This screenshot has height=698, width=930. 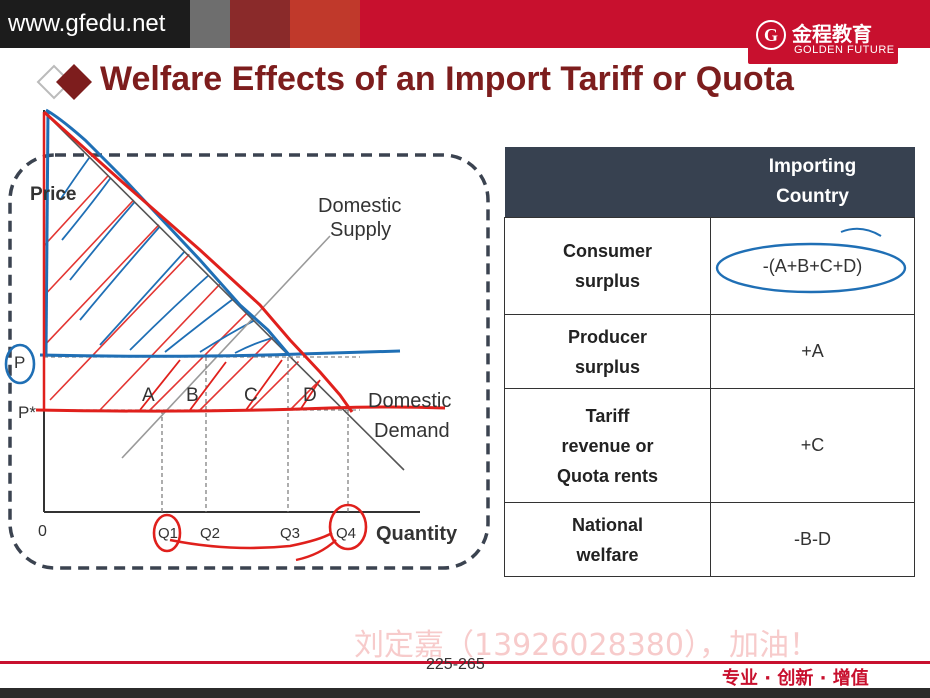 What do you see at coordinates (264, 385) in the screenshot?
I see `red-slash-c` at bounding box center [264, 385].